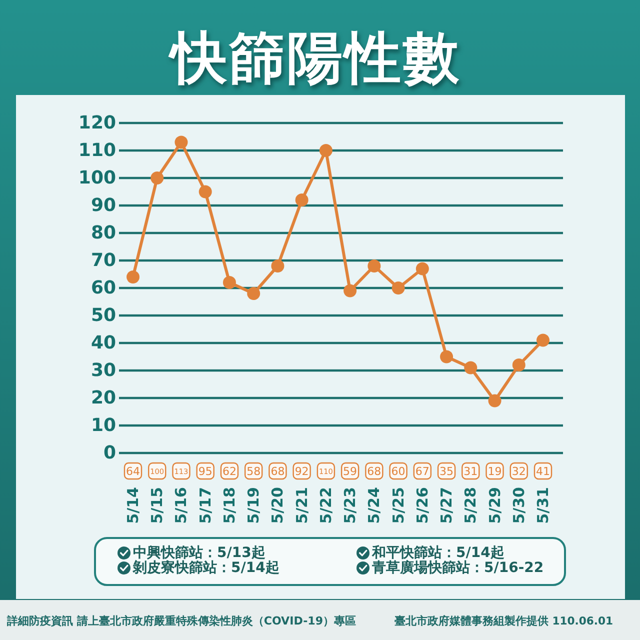  I want to click on x-tick-label: 5/15, so click(157, 505).